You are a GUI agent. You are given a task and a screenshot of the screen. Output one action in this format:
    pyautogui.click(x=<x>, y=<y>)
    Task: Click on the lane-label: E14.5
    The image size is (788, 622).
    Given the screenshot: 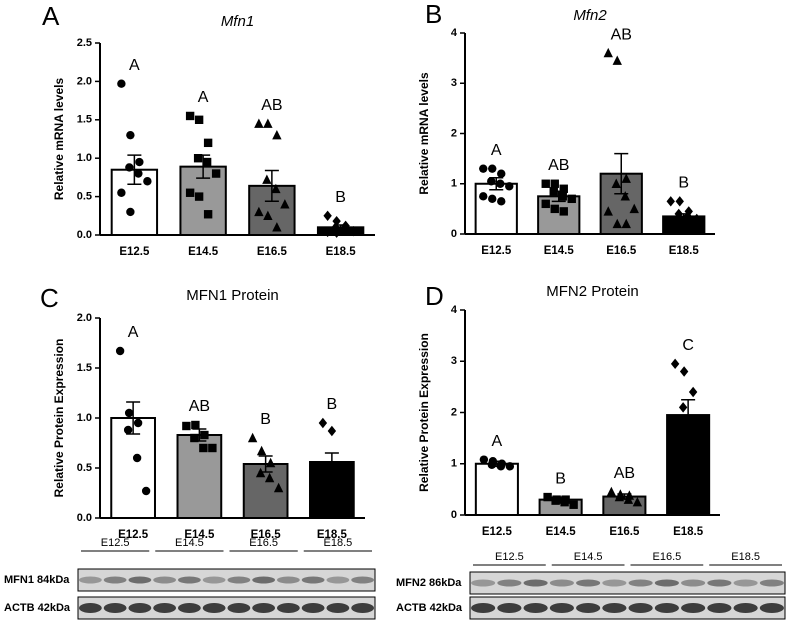 What is the action you would take?
    pyautogui.click(x=189, y=543)
    